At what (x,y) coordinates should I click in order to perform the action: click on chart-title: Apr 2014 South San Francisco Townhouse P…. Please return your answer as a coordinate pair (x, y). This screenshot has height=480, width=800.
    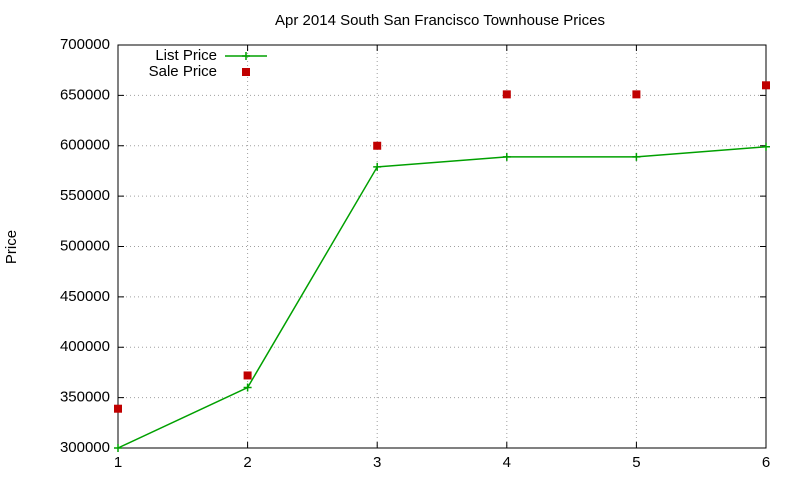
    Looking at the image, I should click on (440, 20).